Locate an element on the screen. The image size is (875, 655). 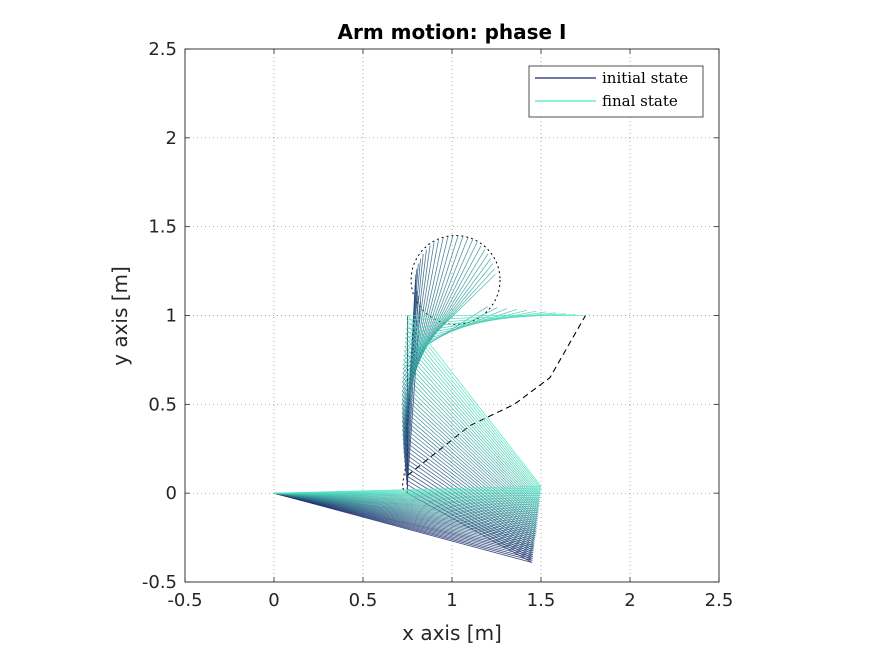
y-tick-label: 0.5 is located at coordinates (162, 404).